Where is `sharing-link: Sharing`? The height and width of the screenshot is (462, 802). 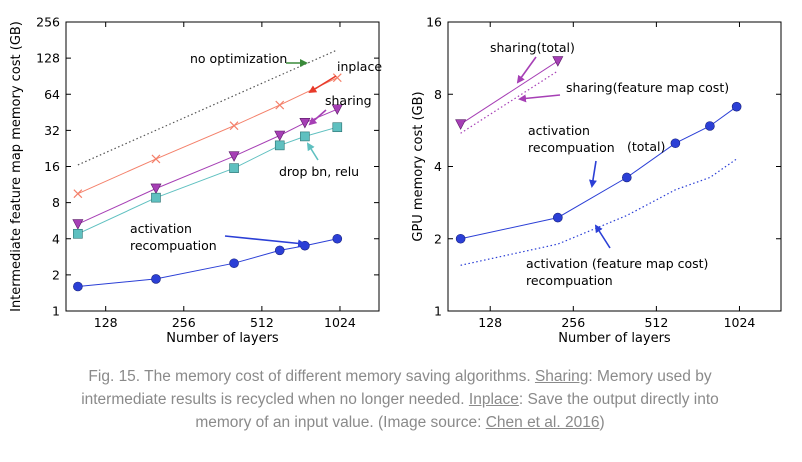 sharing-link: Sharing is located at coordinates (561, 376).